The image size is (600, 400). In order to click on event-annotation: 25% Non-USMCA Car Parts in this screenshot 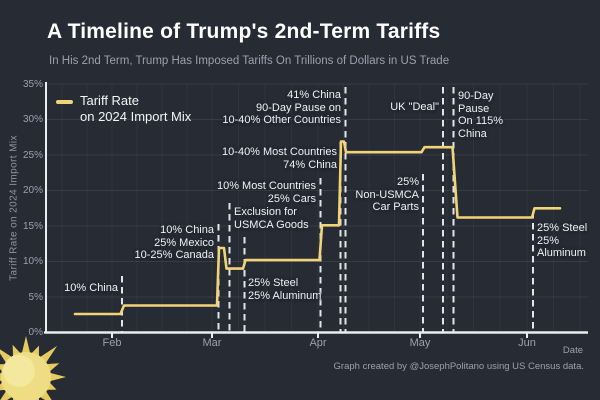, I will do `click(387, 195)`.